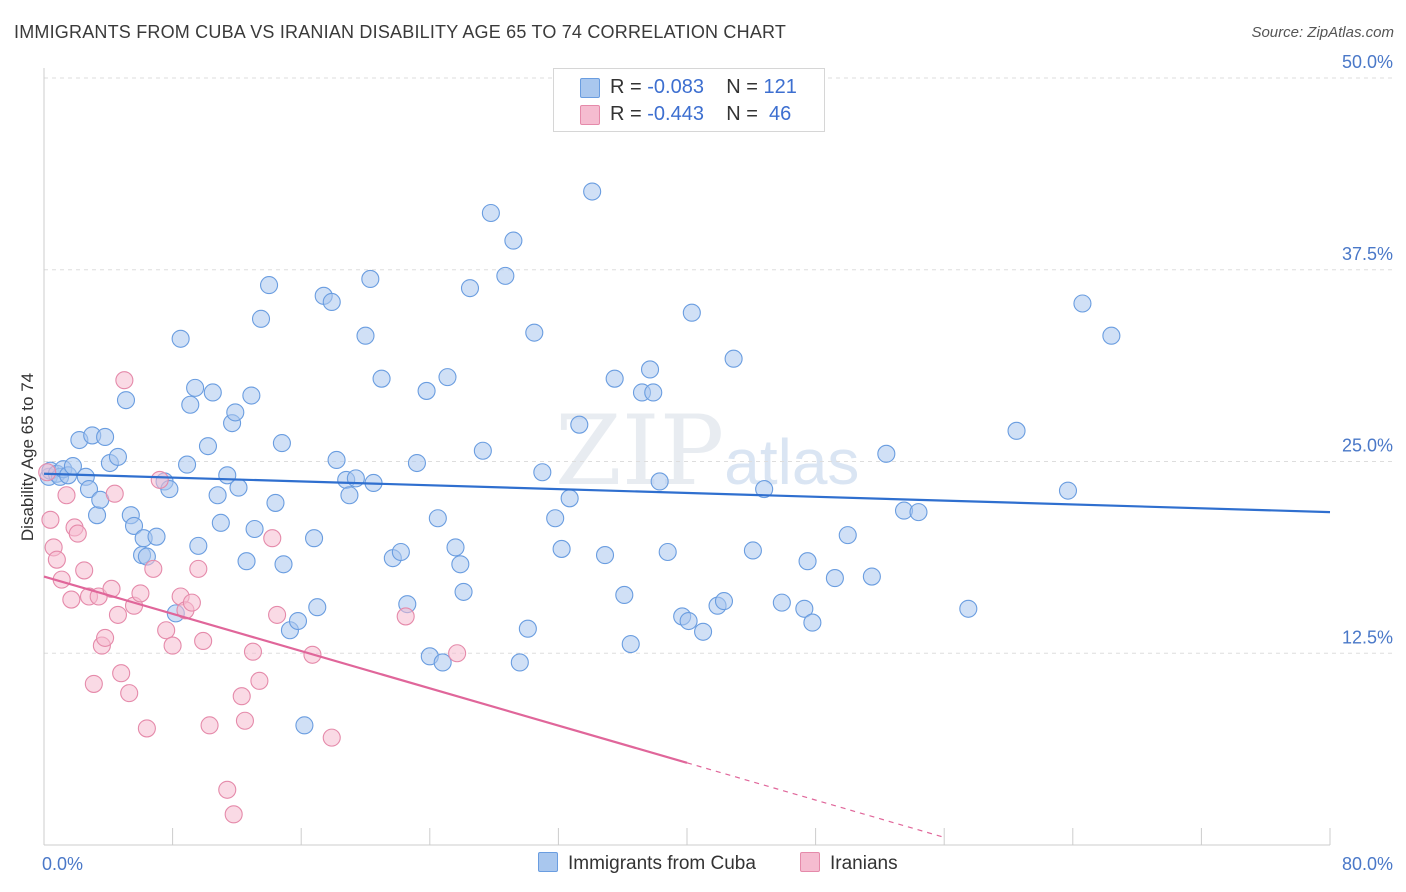  I want to click on legend-r-value-cuba: -0.083, so click(675, 87).